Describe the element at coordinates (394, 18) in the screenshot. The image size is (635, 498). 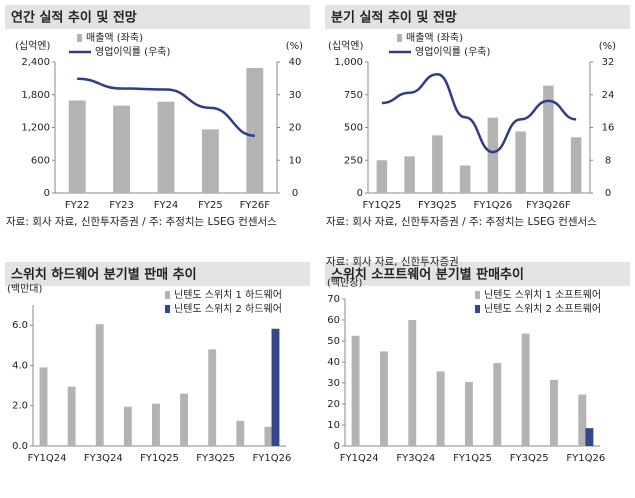
I see `chart-title: 분기 실적 추이 및 전망` at that location.